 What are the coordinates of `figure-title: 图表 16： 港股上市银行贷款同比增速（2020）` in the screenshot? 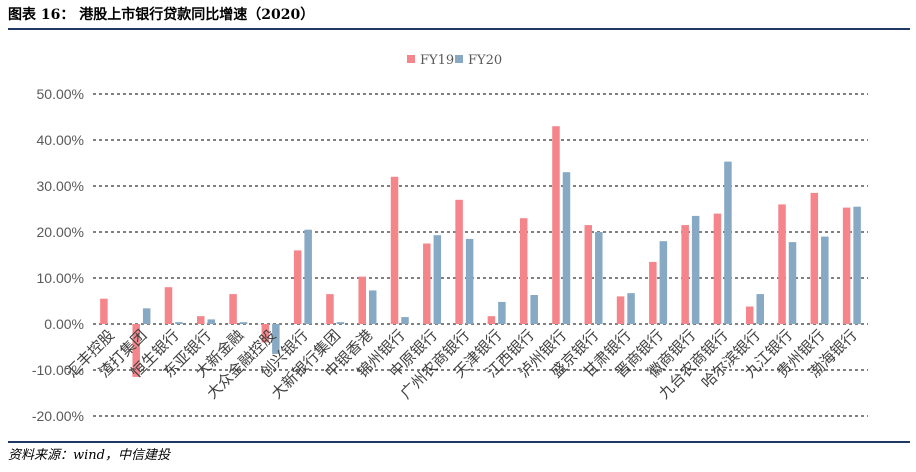 It's located at (161, 15).